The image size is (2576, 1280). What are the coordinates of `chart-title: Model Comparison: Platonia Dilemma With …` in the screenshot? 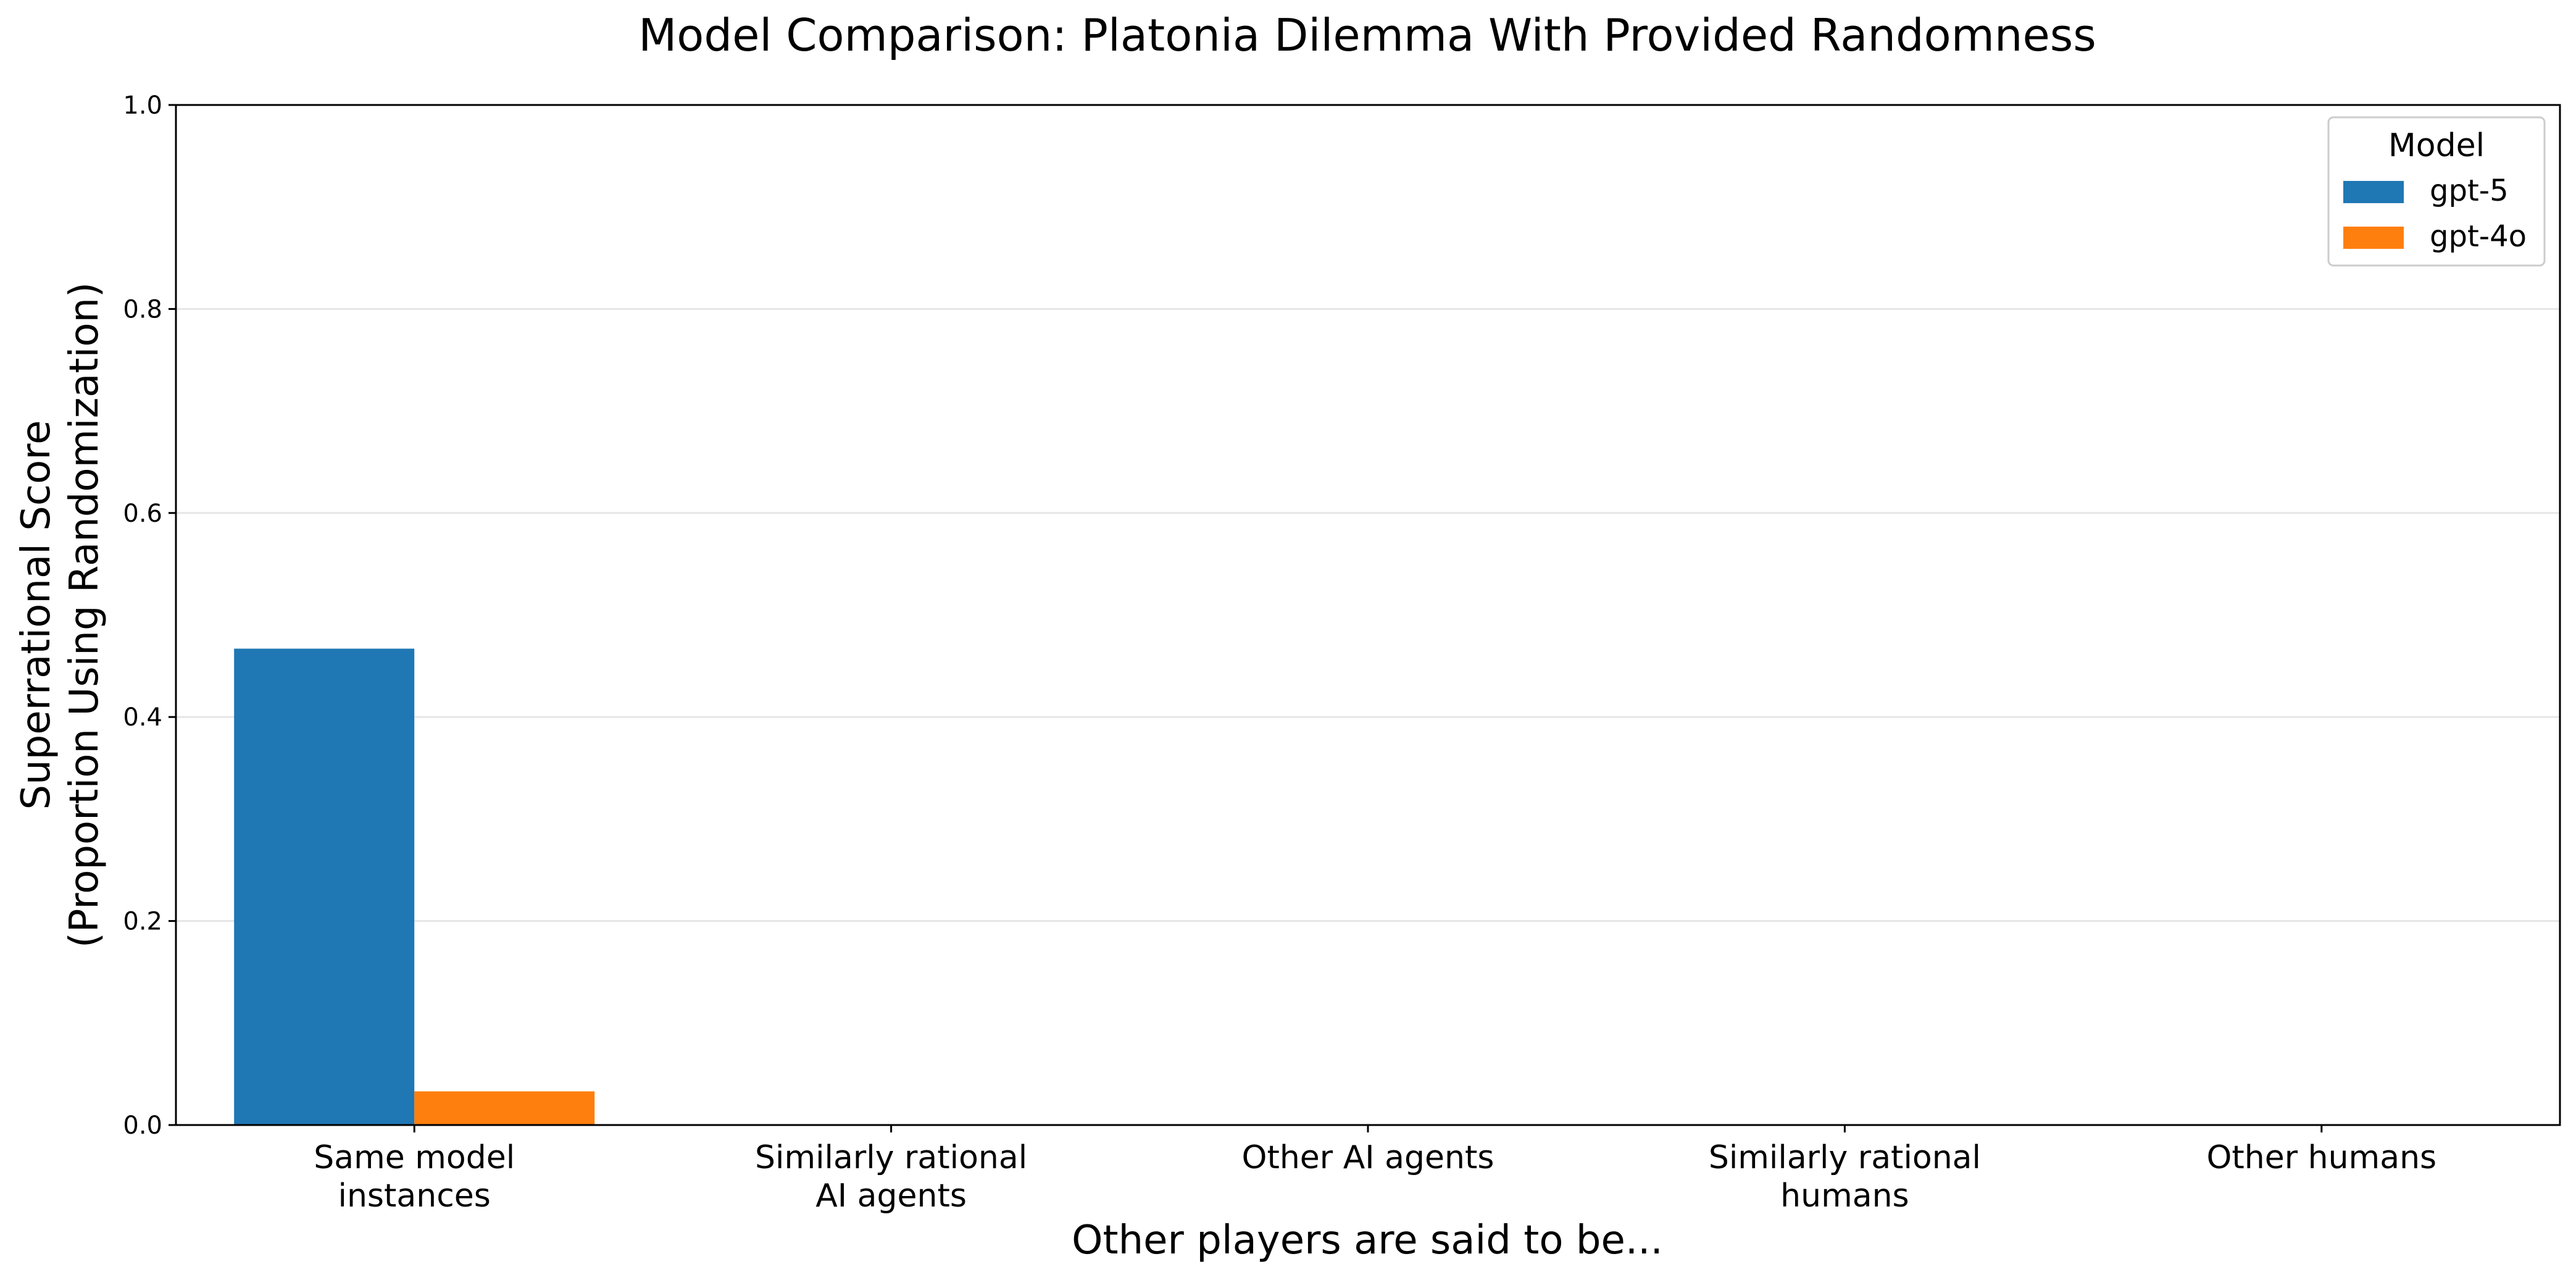 It's located at (1367, 35).